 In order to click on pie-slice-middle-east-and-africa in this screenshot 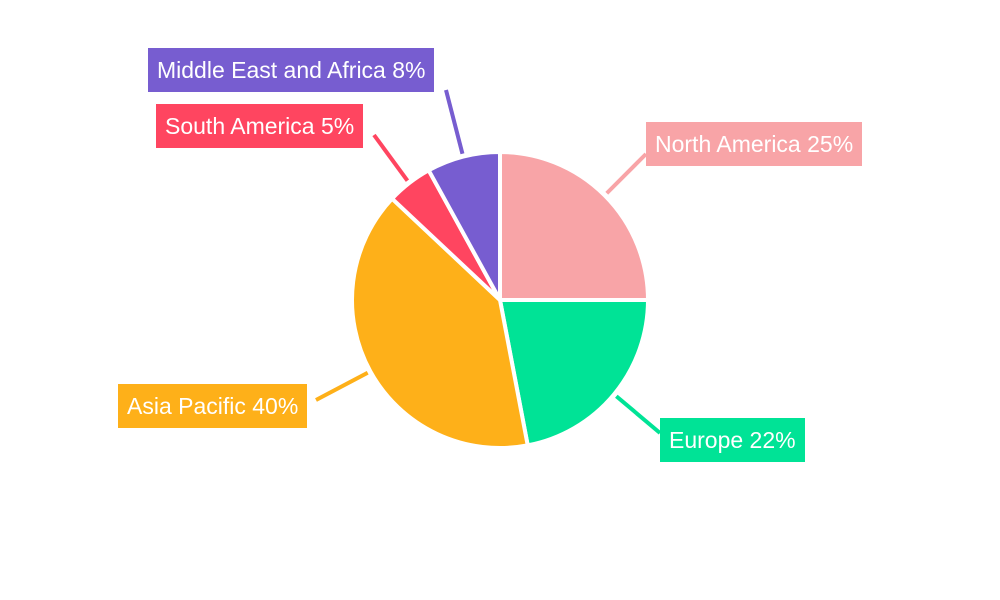, I will do `click(463, 225)`.